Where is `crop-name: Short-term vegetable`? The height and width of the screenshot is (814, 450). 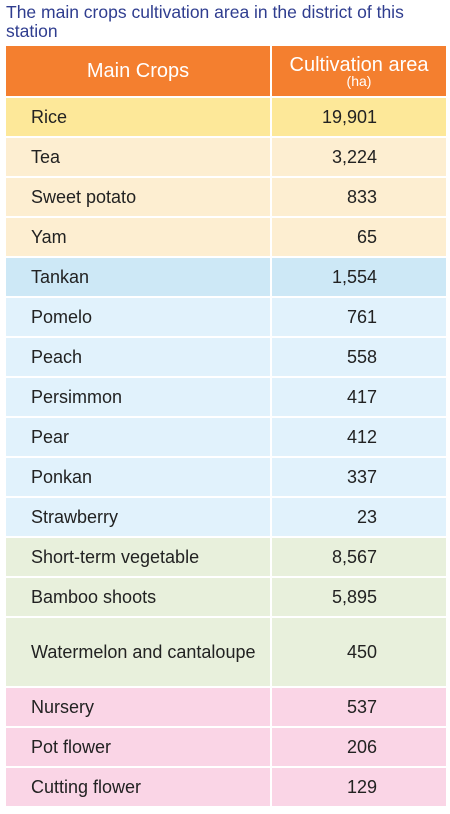
crop-name: Short-term vegetable is located at coordinates (139, 556).